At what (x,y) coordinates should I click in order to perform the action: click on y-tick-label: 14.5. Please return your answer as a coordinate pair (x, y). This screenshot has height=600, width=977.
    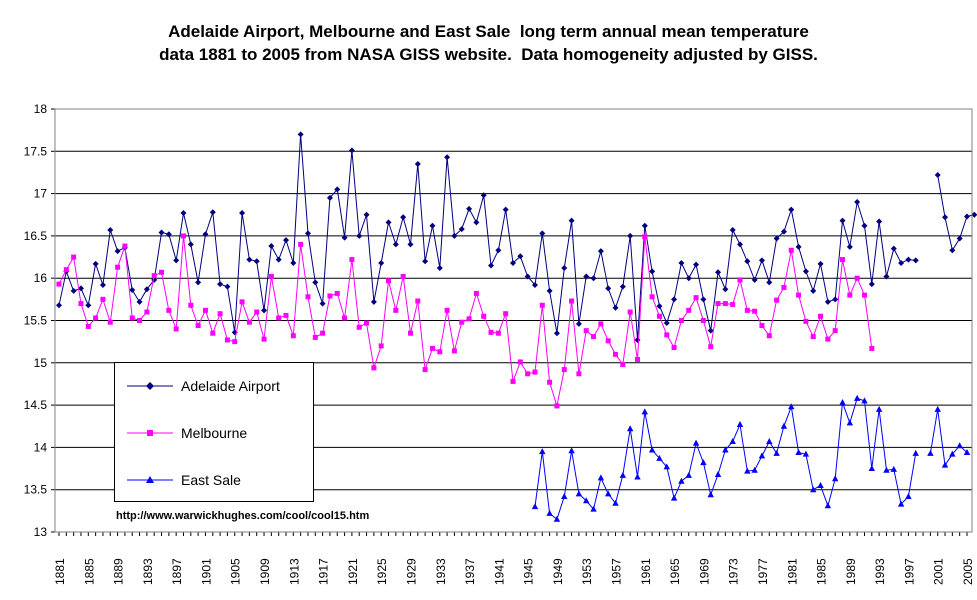
    Looking at the image, I should click on (36, 405).